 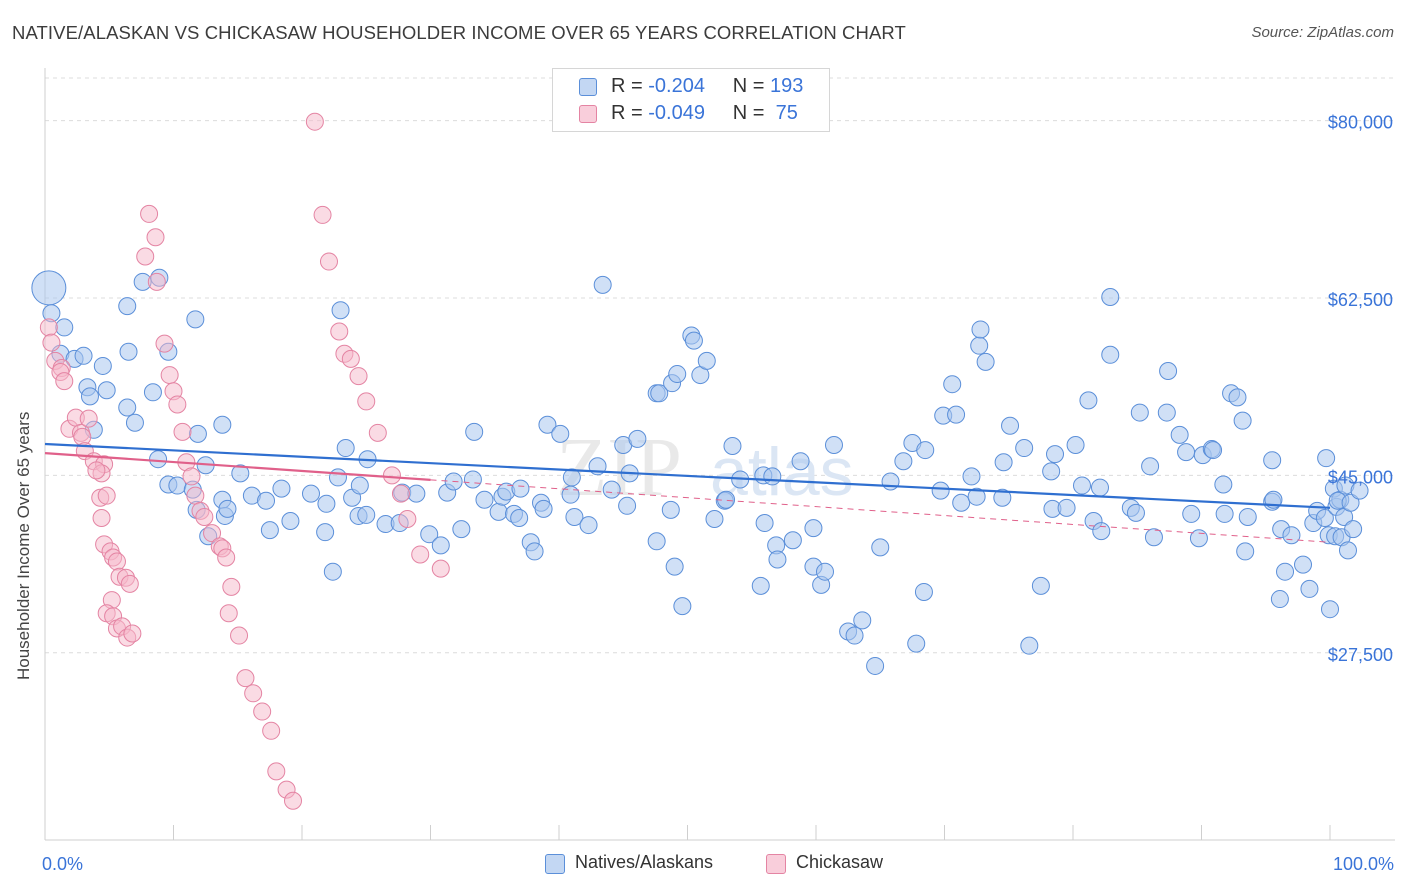 I want to click on trend-line-chickasaw-extension, so click(x=880, y=511).